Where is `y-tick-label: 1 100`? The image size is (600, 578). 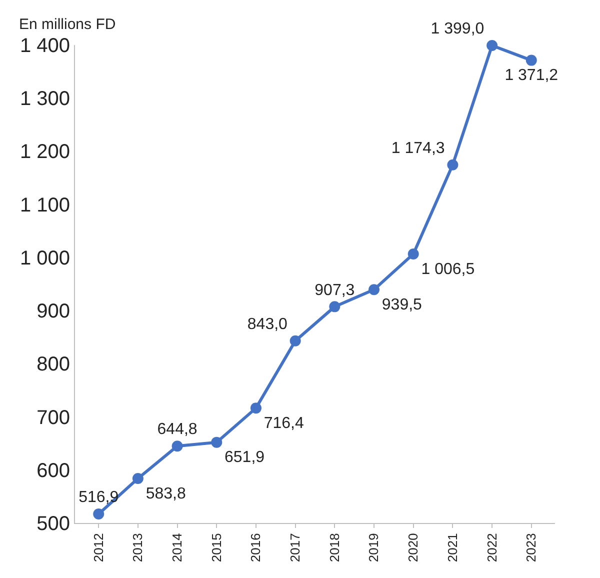
y-tick-label: 1 100 is located at coordinates (45, 205).